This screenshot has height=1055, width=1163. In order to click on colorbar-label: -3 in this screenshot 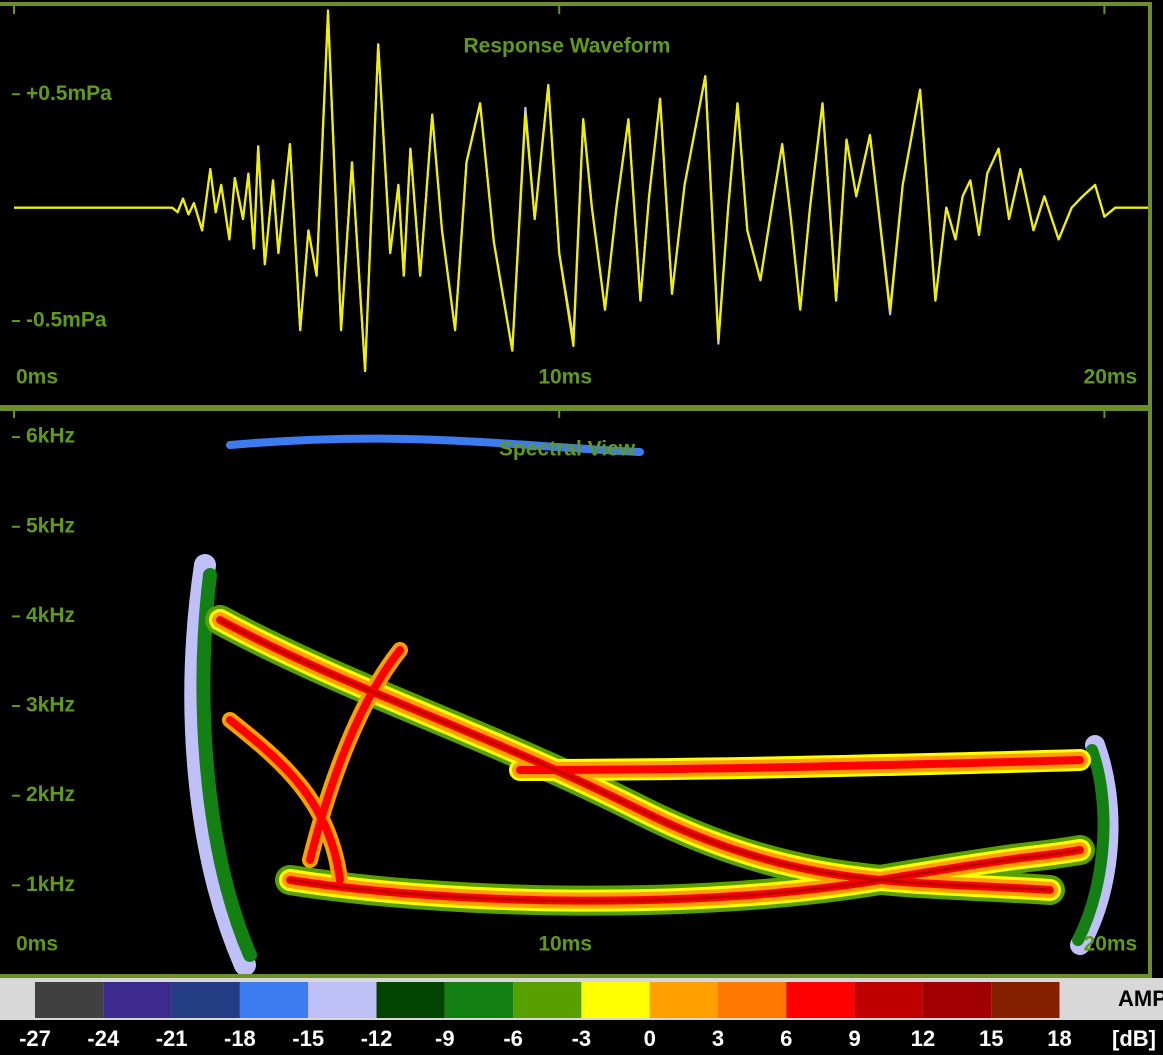, I will do `click(582, 1038)`.